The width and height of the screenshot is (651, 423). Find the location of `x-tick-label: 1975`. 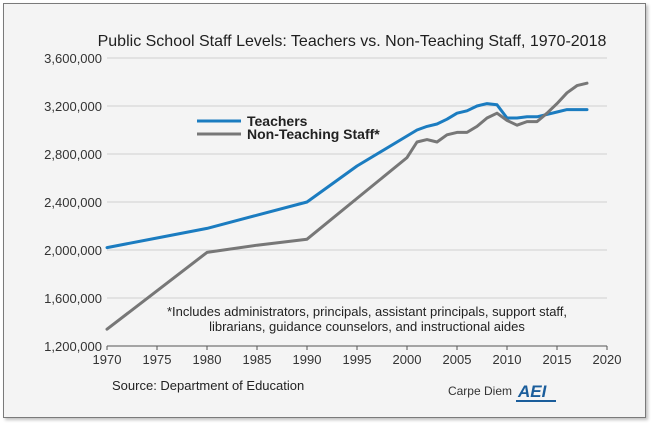

x-tick-label: 1975 is located at coordinates (157, 359).